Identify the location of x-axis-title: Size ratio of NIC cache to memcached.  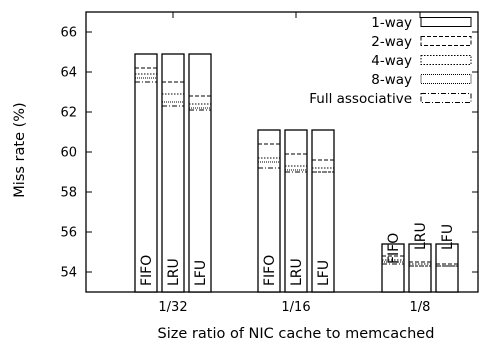
(296, 334).